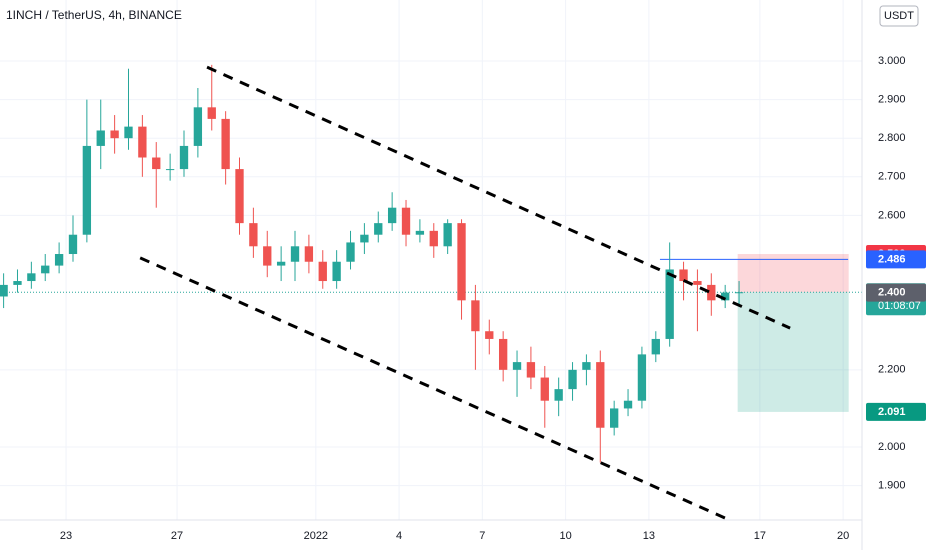 Image resolution: width=932 pixels, height=550 pixels. What do you see at coordinates (892, 293) in the screenshot?
I see `price-label: 2.400` at bounding box center [892, 293].